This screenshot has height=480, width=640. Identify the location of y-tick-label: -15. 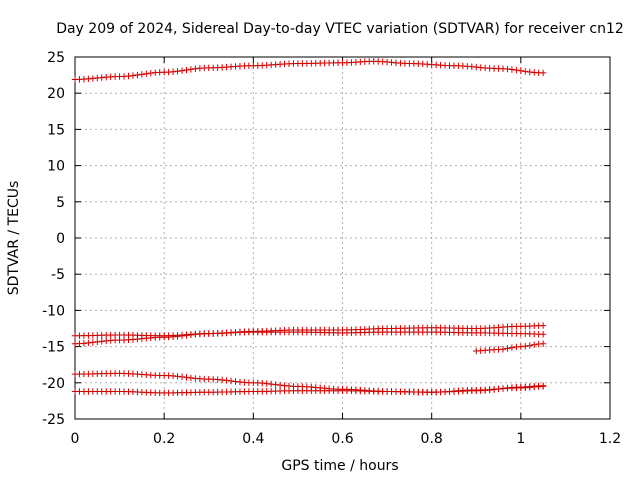
(53, 348).